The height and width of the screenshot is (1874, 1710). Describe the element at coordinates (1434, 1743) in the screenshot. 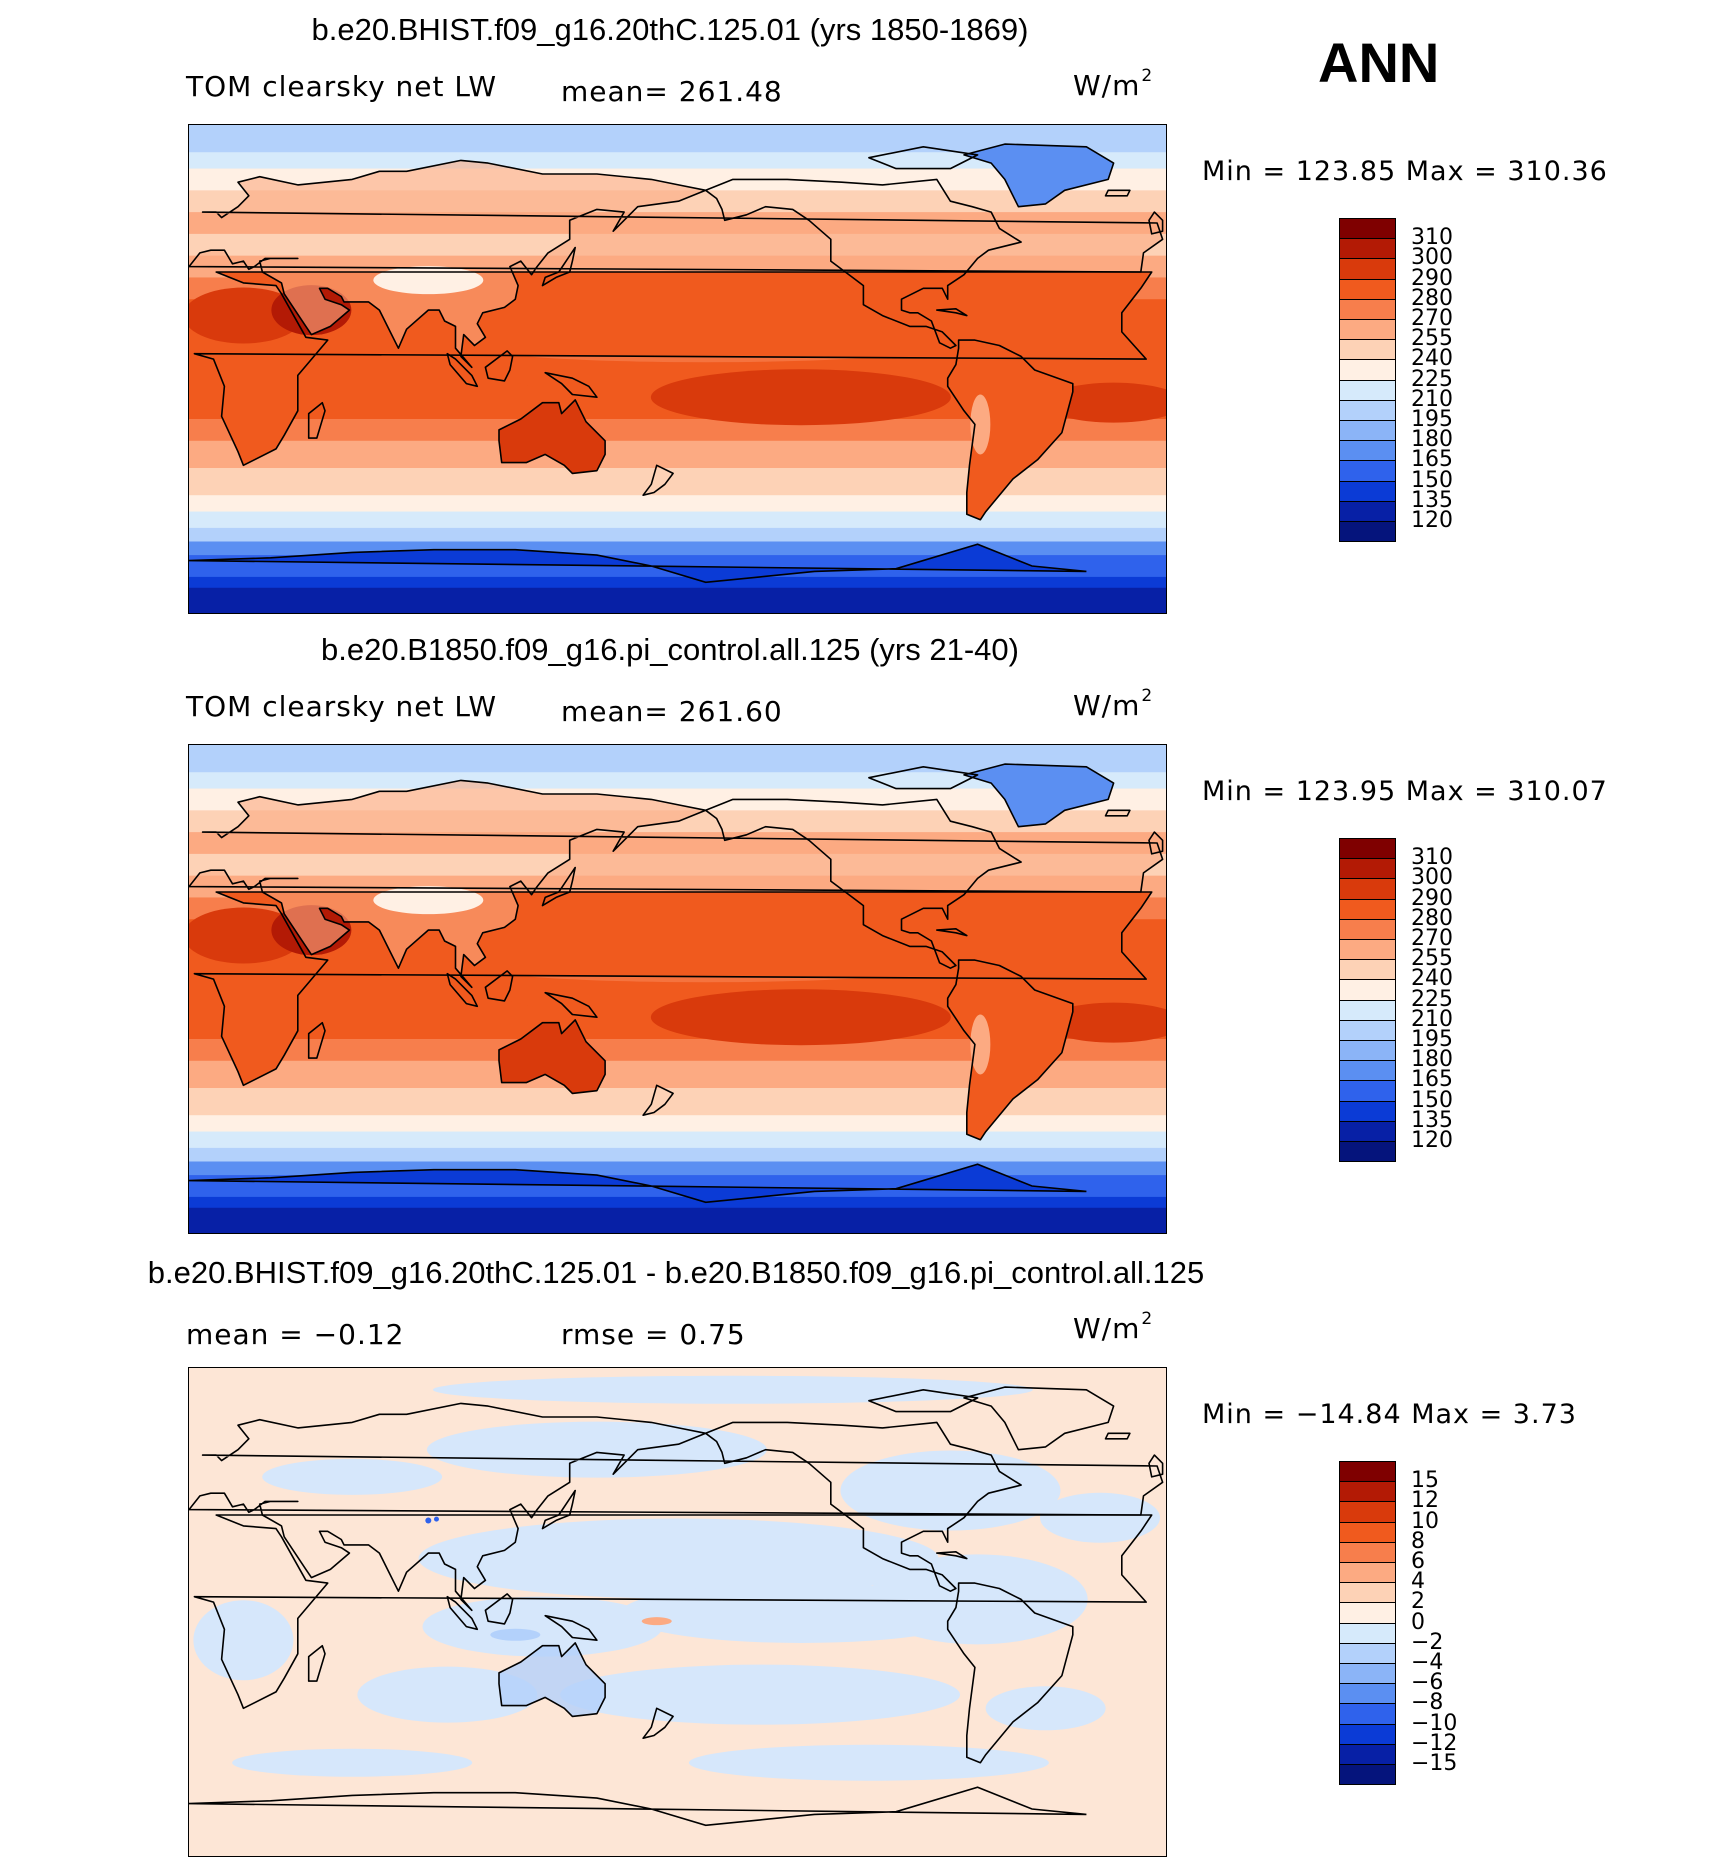

I see `colorbar-tick-label: −12` at that location.